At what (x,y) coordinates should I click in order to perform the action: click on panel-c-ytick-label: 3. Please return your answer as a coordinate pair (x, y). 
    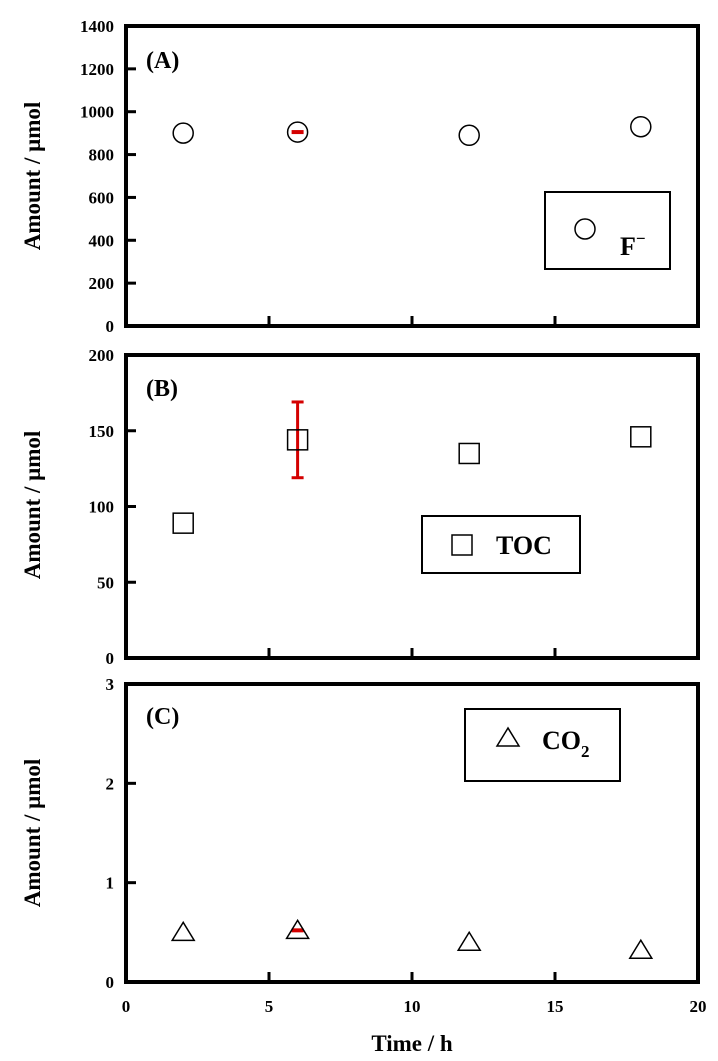
    Looking at the image, I should click on (110, 684).